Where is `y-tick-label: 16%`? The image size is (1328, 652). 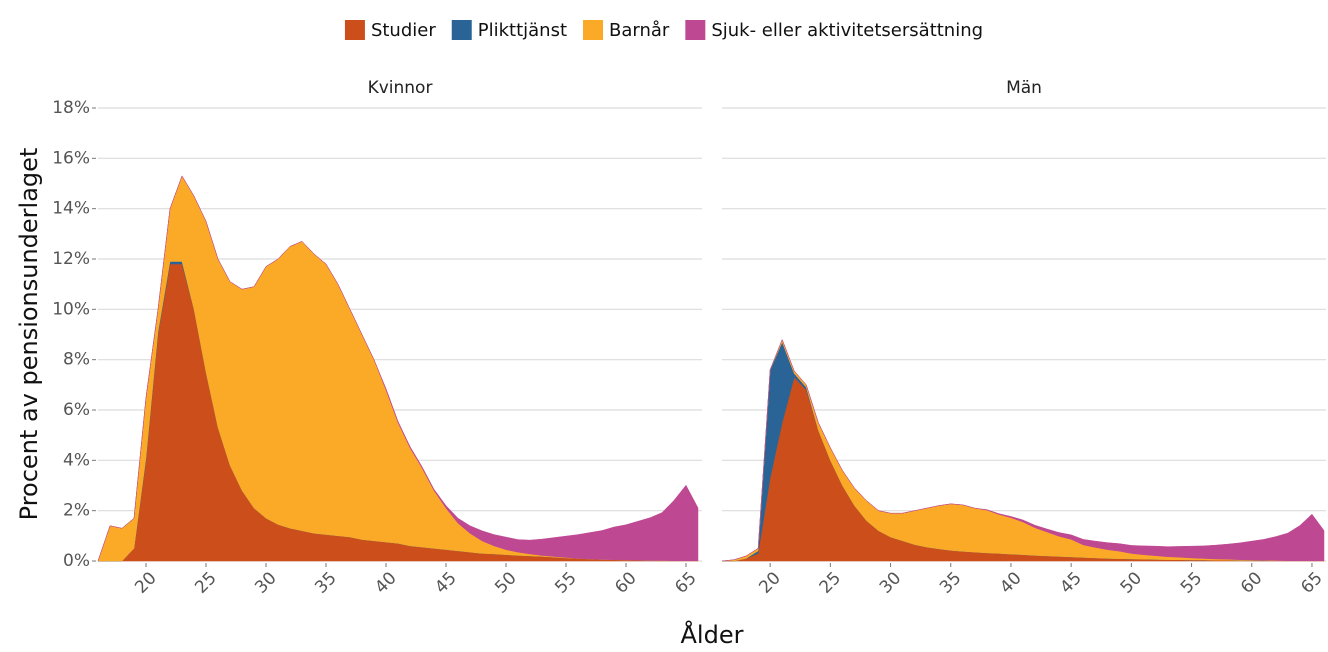
y-tick-label: 16% is located at coordinates (71, 158).